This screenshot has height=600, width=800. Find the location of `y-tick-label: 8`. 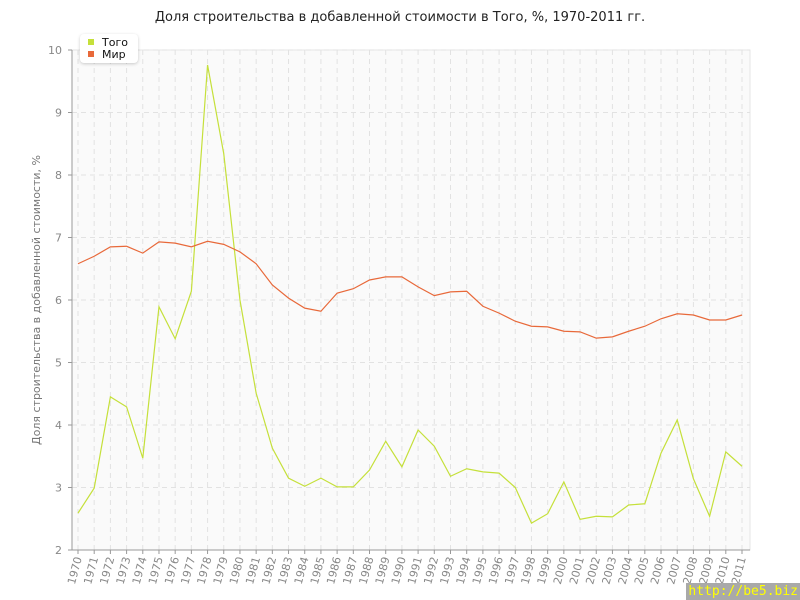

y-tick-label: 8 is located at coordinates (58, 175).